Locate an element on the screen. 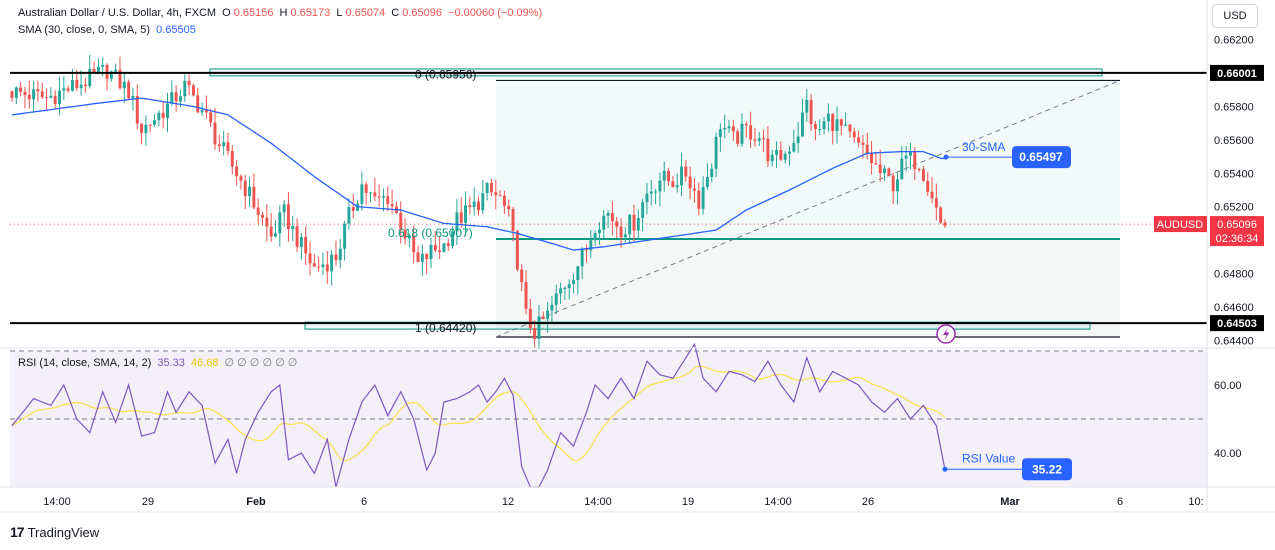 Image resolution: width=1275 pixels, height=550 pixels. tradingview-brand: 17 TradingView is located at coordinates (54, 532).